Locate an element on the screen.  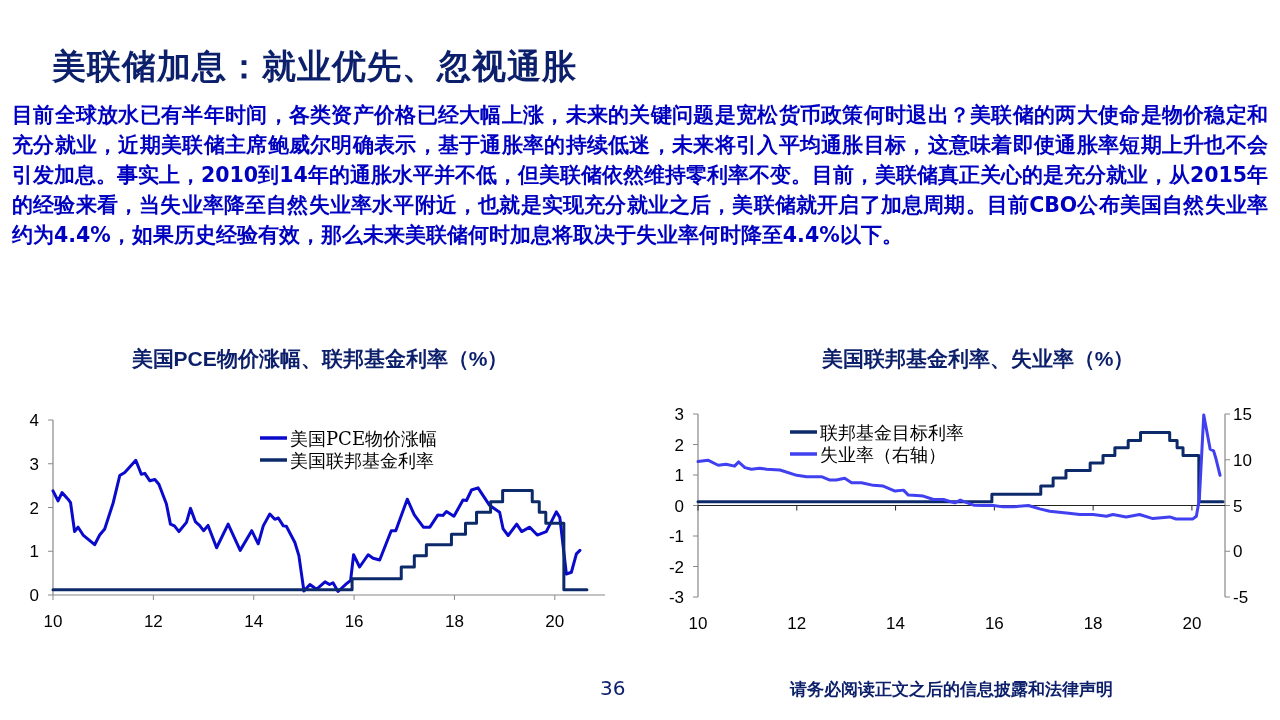
text: 美联储加息：就业优先、忽视通胀 is located at coordinates (314, 66).